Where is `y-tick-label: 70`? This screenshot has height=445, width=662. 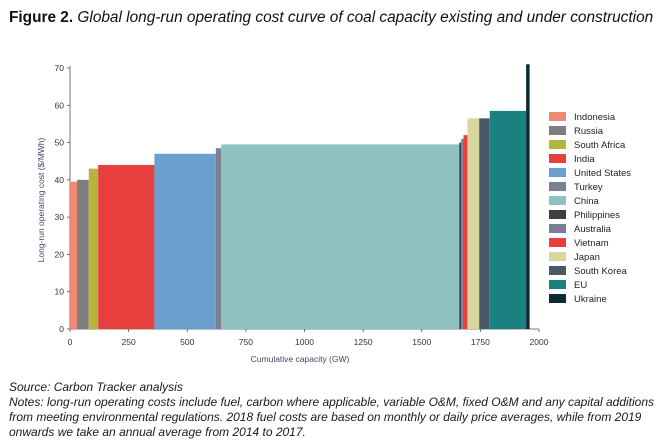 y-tick-label: 70 is located at coordinates (60, 68).